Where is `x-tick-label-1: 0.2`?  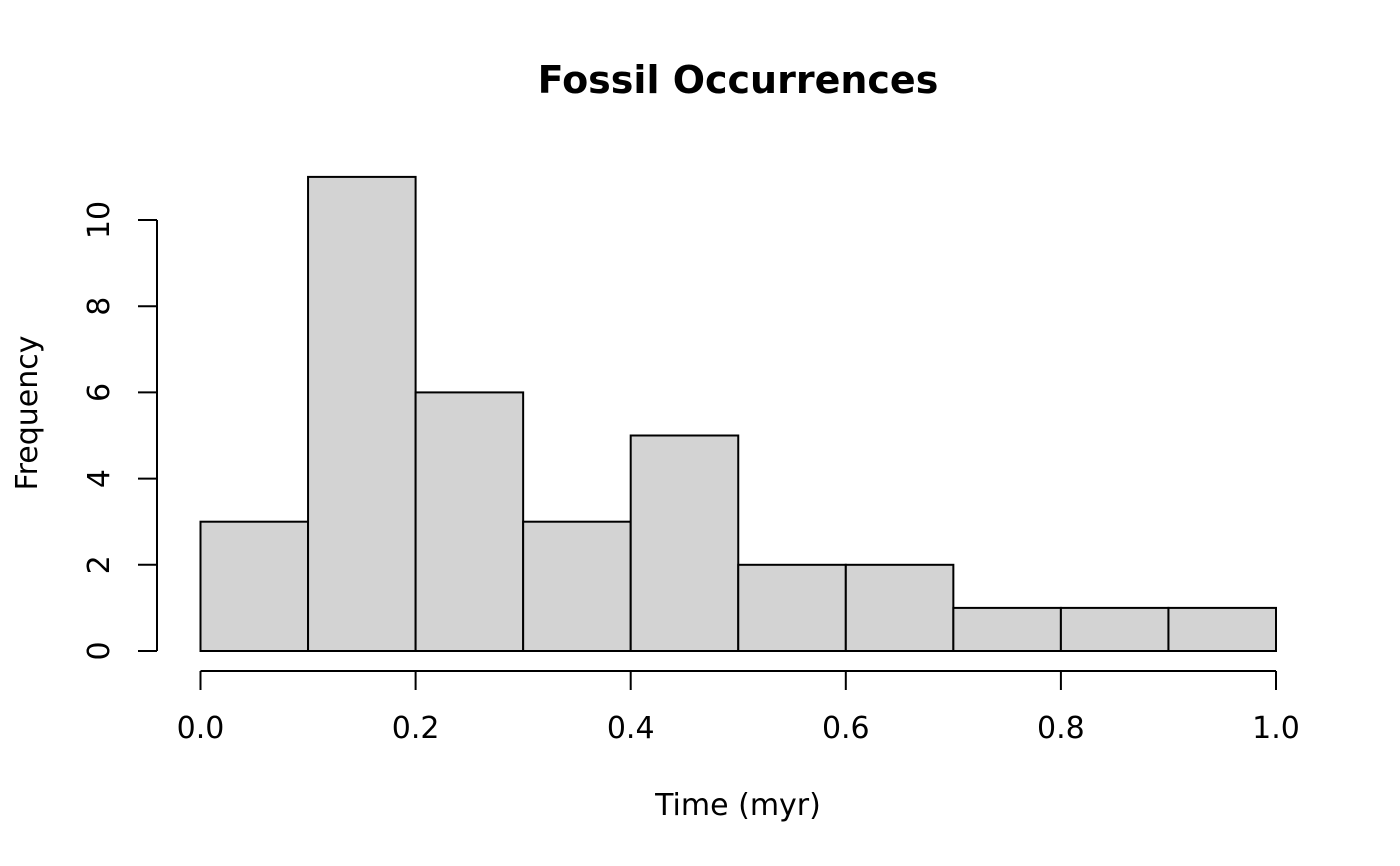
x-tick-label-1: 0.2 is located at coordinates (416, 728).